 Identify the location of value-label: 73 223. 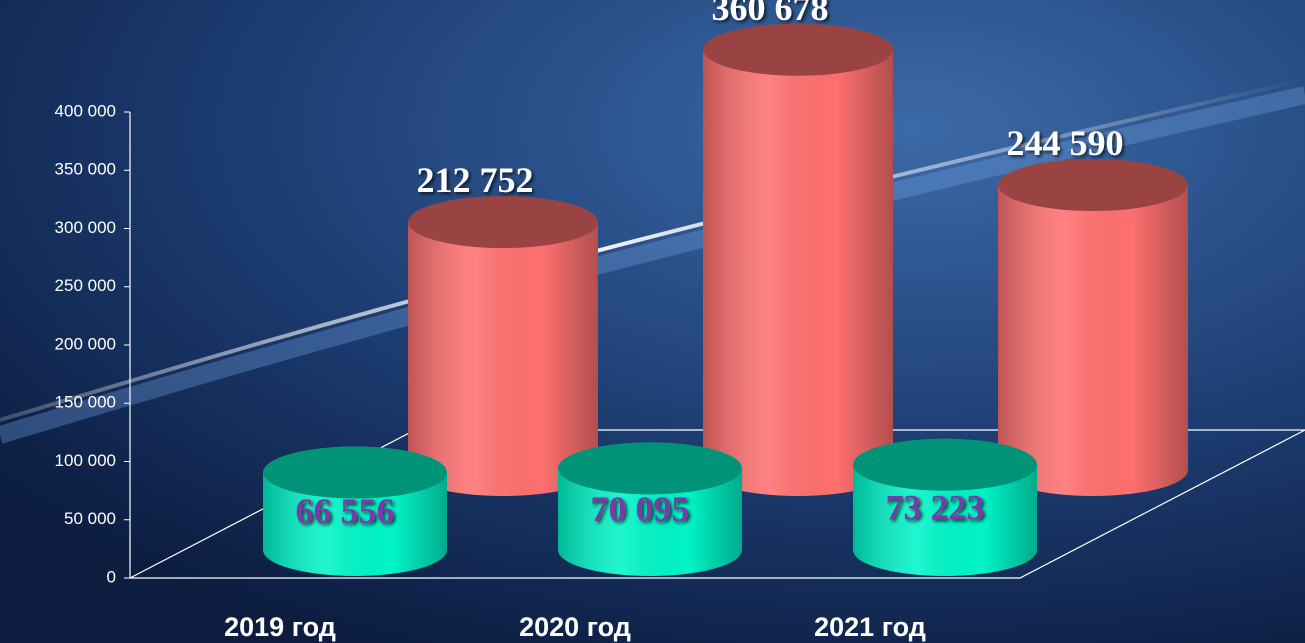
(935, 507).